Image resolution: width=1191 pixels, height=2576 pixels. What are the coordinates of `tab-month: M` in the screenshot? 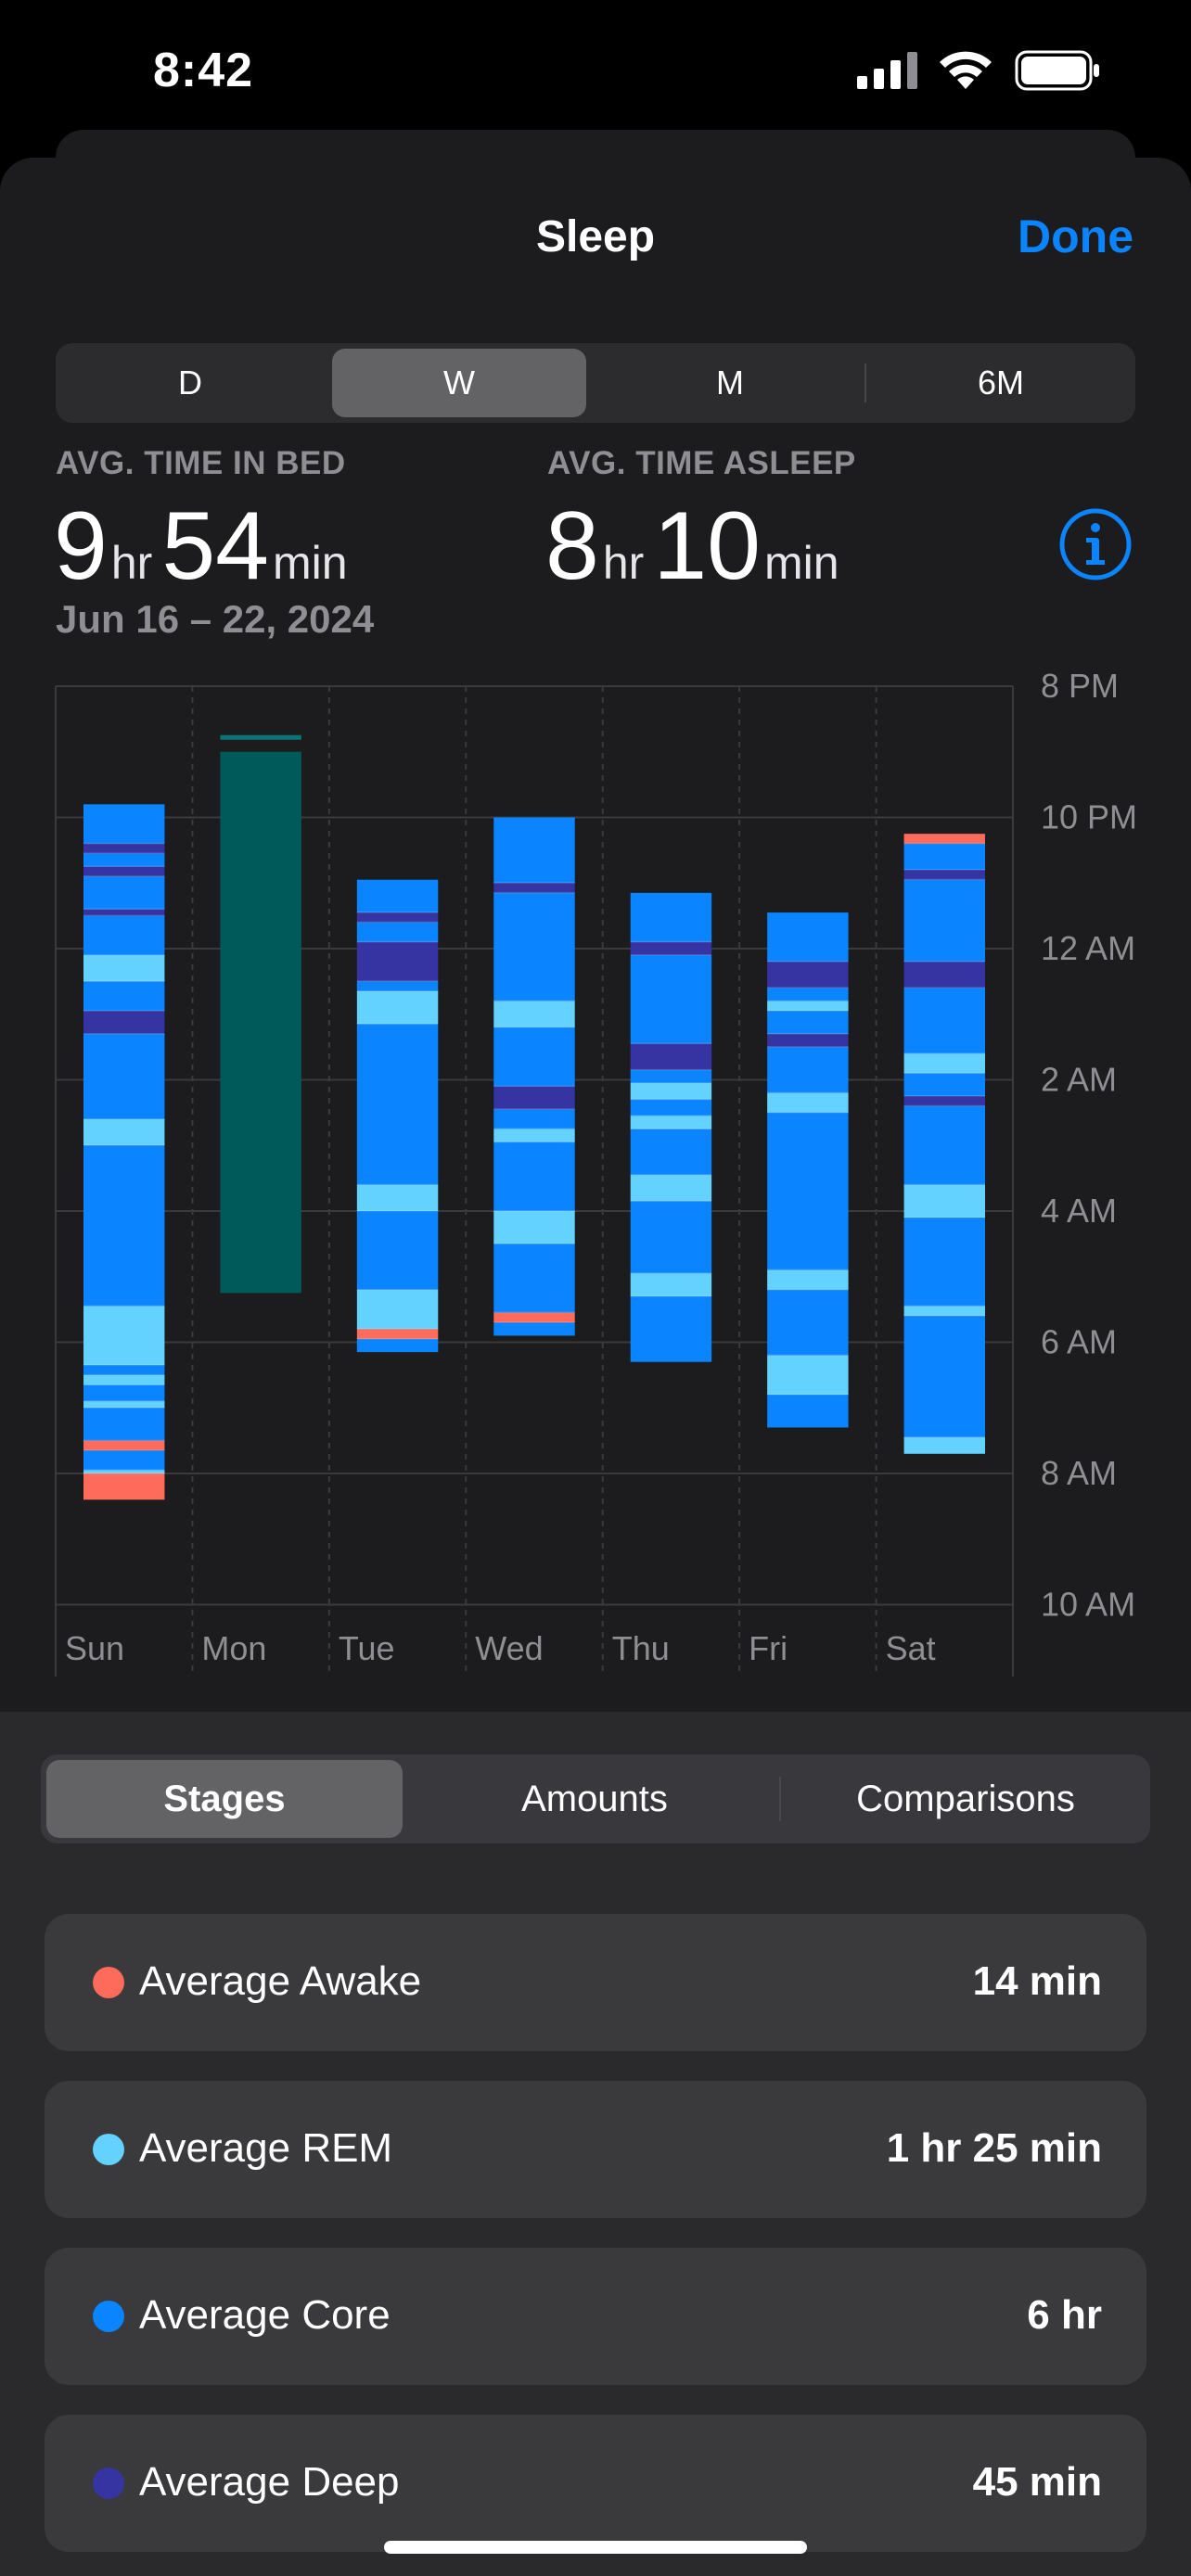 It's located at (730, 383).